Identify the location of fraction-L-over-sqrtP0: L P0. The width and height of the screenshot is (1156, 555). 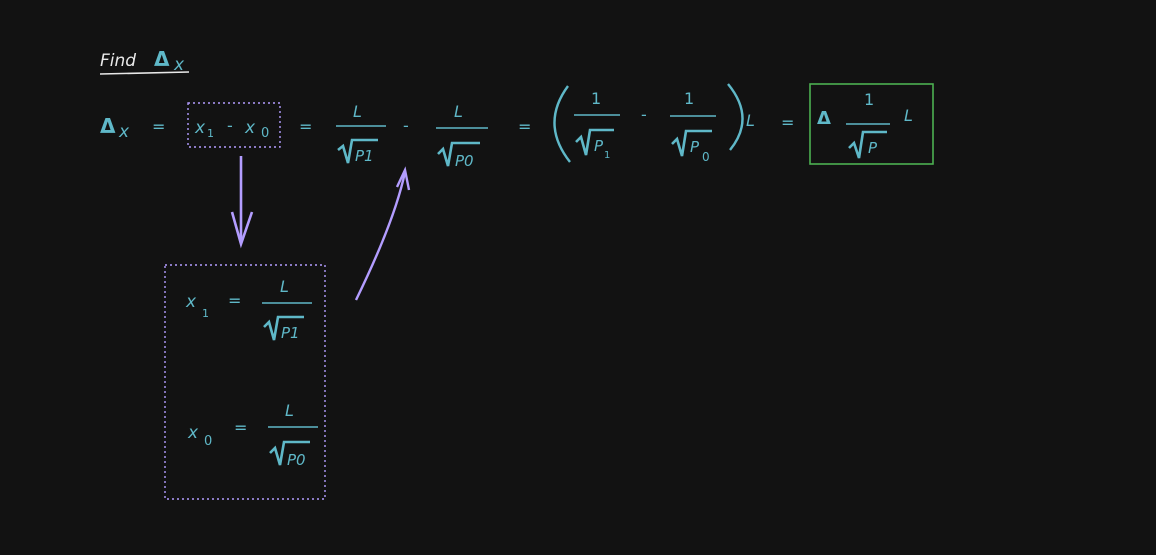
(462, 136).